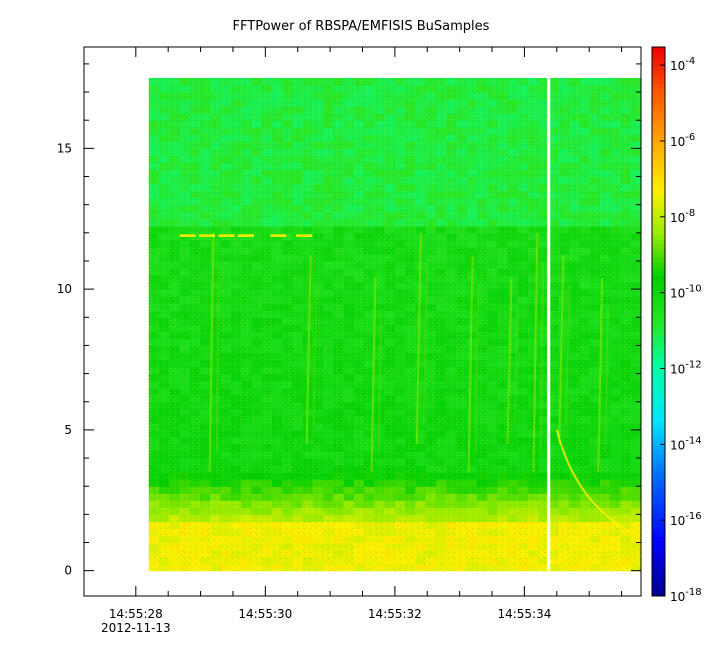 The height and width of the screenshot is (656, 724). I want to click on y-tick-label: 0, so click(68, 571).